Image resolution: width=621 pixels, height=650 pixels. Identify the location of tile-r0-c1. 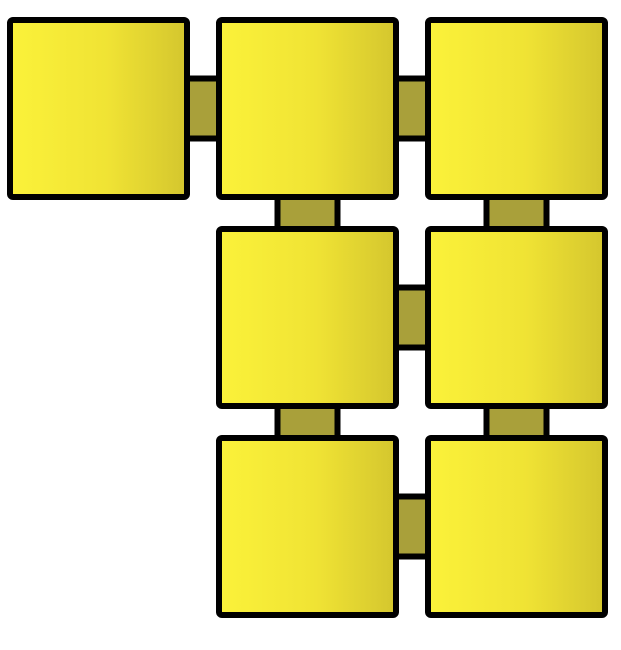
(307, 108).